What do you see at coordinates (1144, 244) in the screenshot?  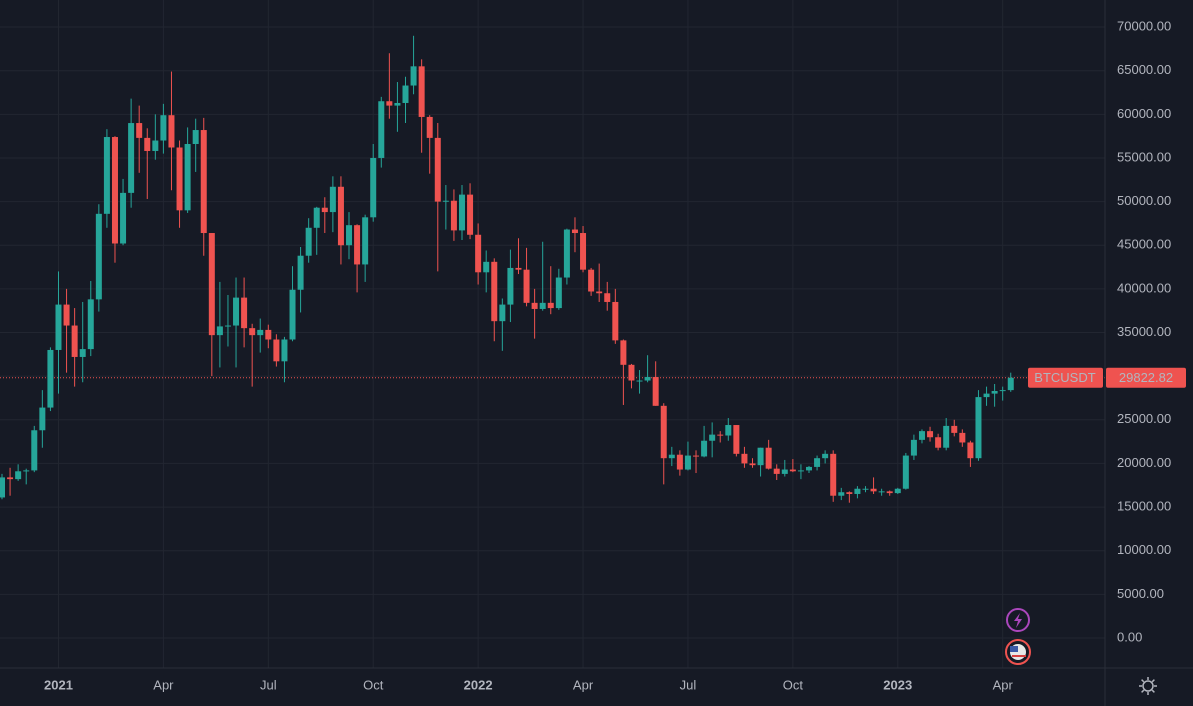 I see `y-tick-label: 45000.00` at bounding box center [1144, 244].